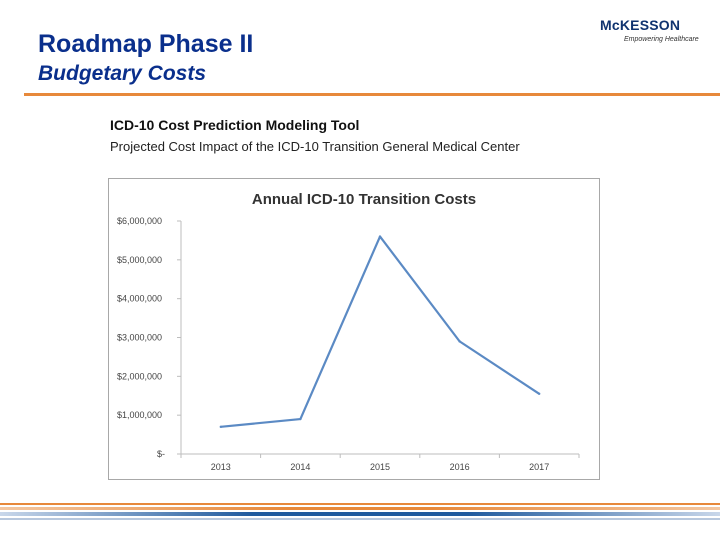 This screenshot has height=540, width=720. I want to click on footer-bands, so click(360, 520).